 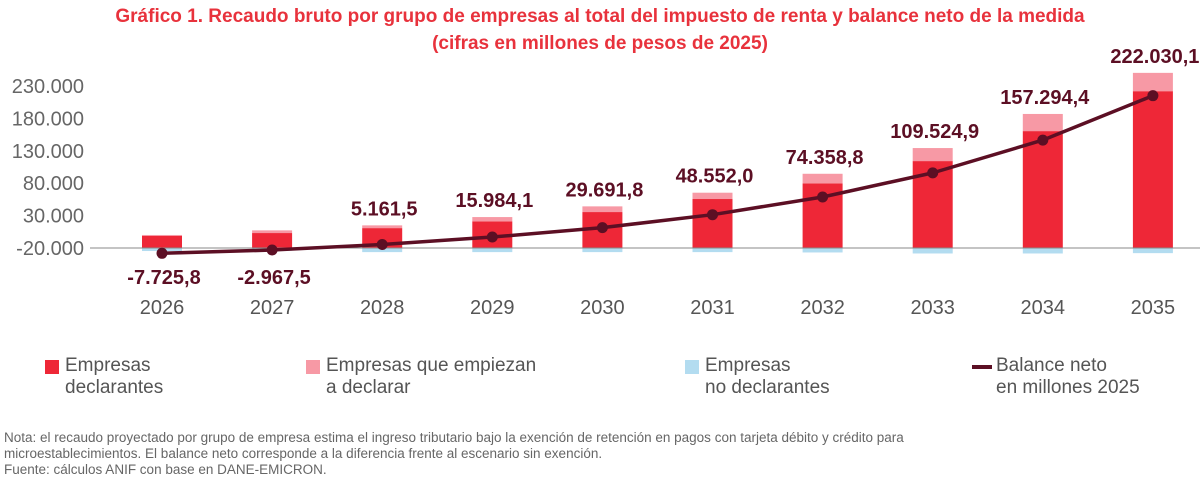 What do you see at coordinates (162, 308) in the screenshot?
I see `x-tick-label: 2026` at bounding box center [162, 308].